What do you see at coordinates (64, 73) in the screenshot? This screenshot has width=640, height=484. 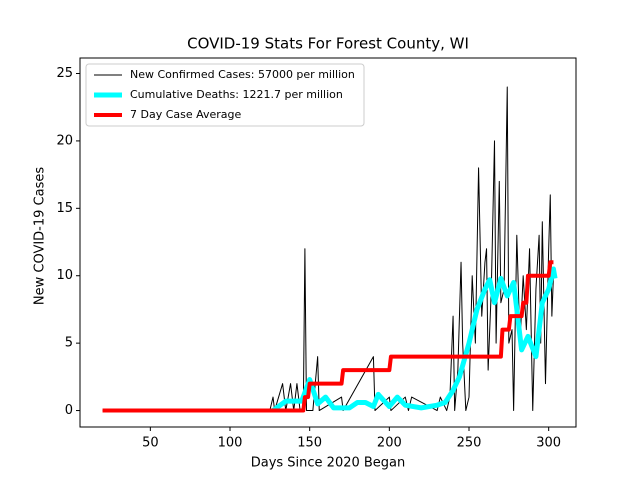 I see `y-tick-label: 25` at bounding box center [64, 73].